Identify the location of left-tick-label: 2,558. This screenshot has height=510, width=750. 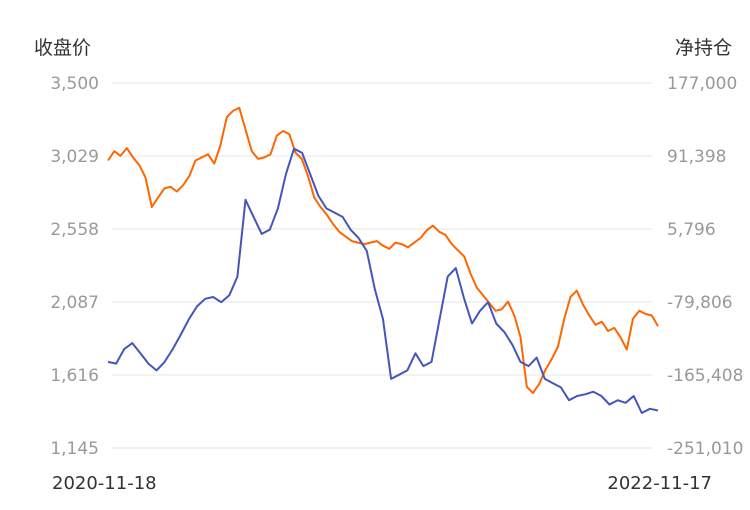
(74, 230).